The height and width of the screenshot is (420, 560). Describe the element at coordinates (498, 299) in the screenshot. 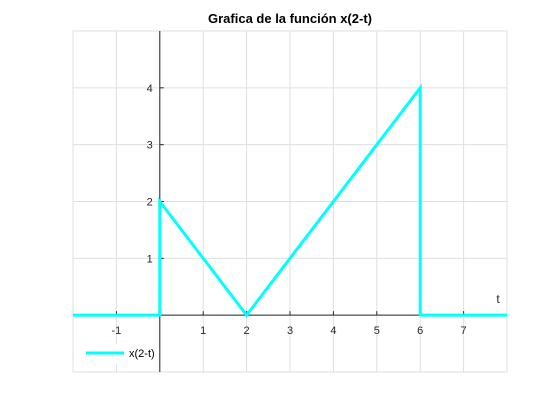

I see `x-axis-label: t` at that location.